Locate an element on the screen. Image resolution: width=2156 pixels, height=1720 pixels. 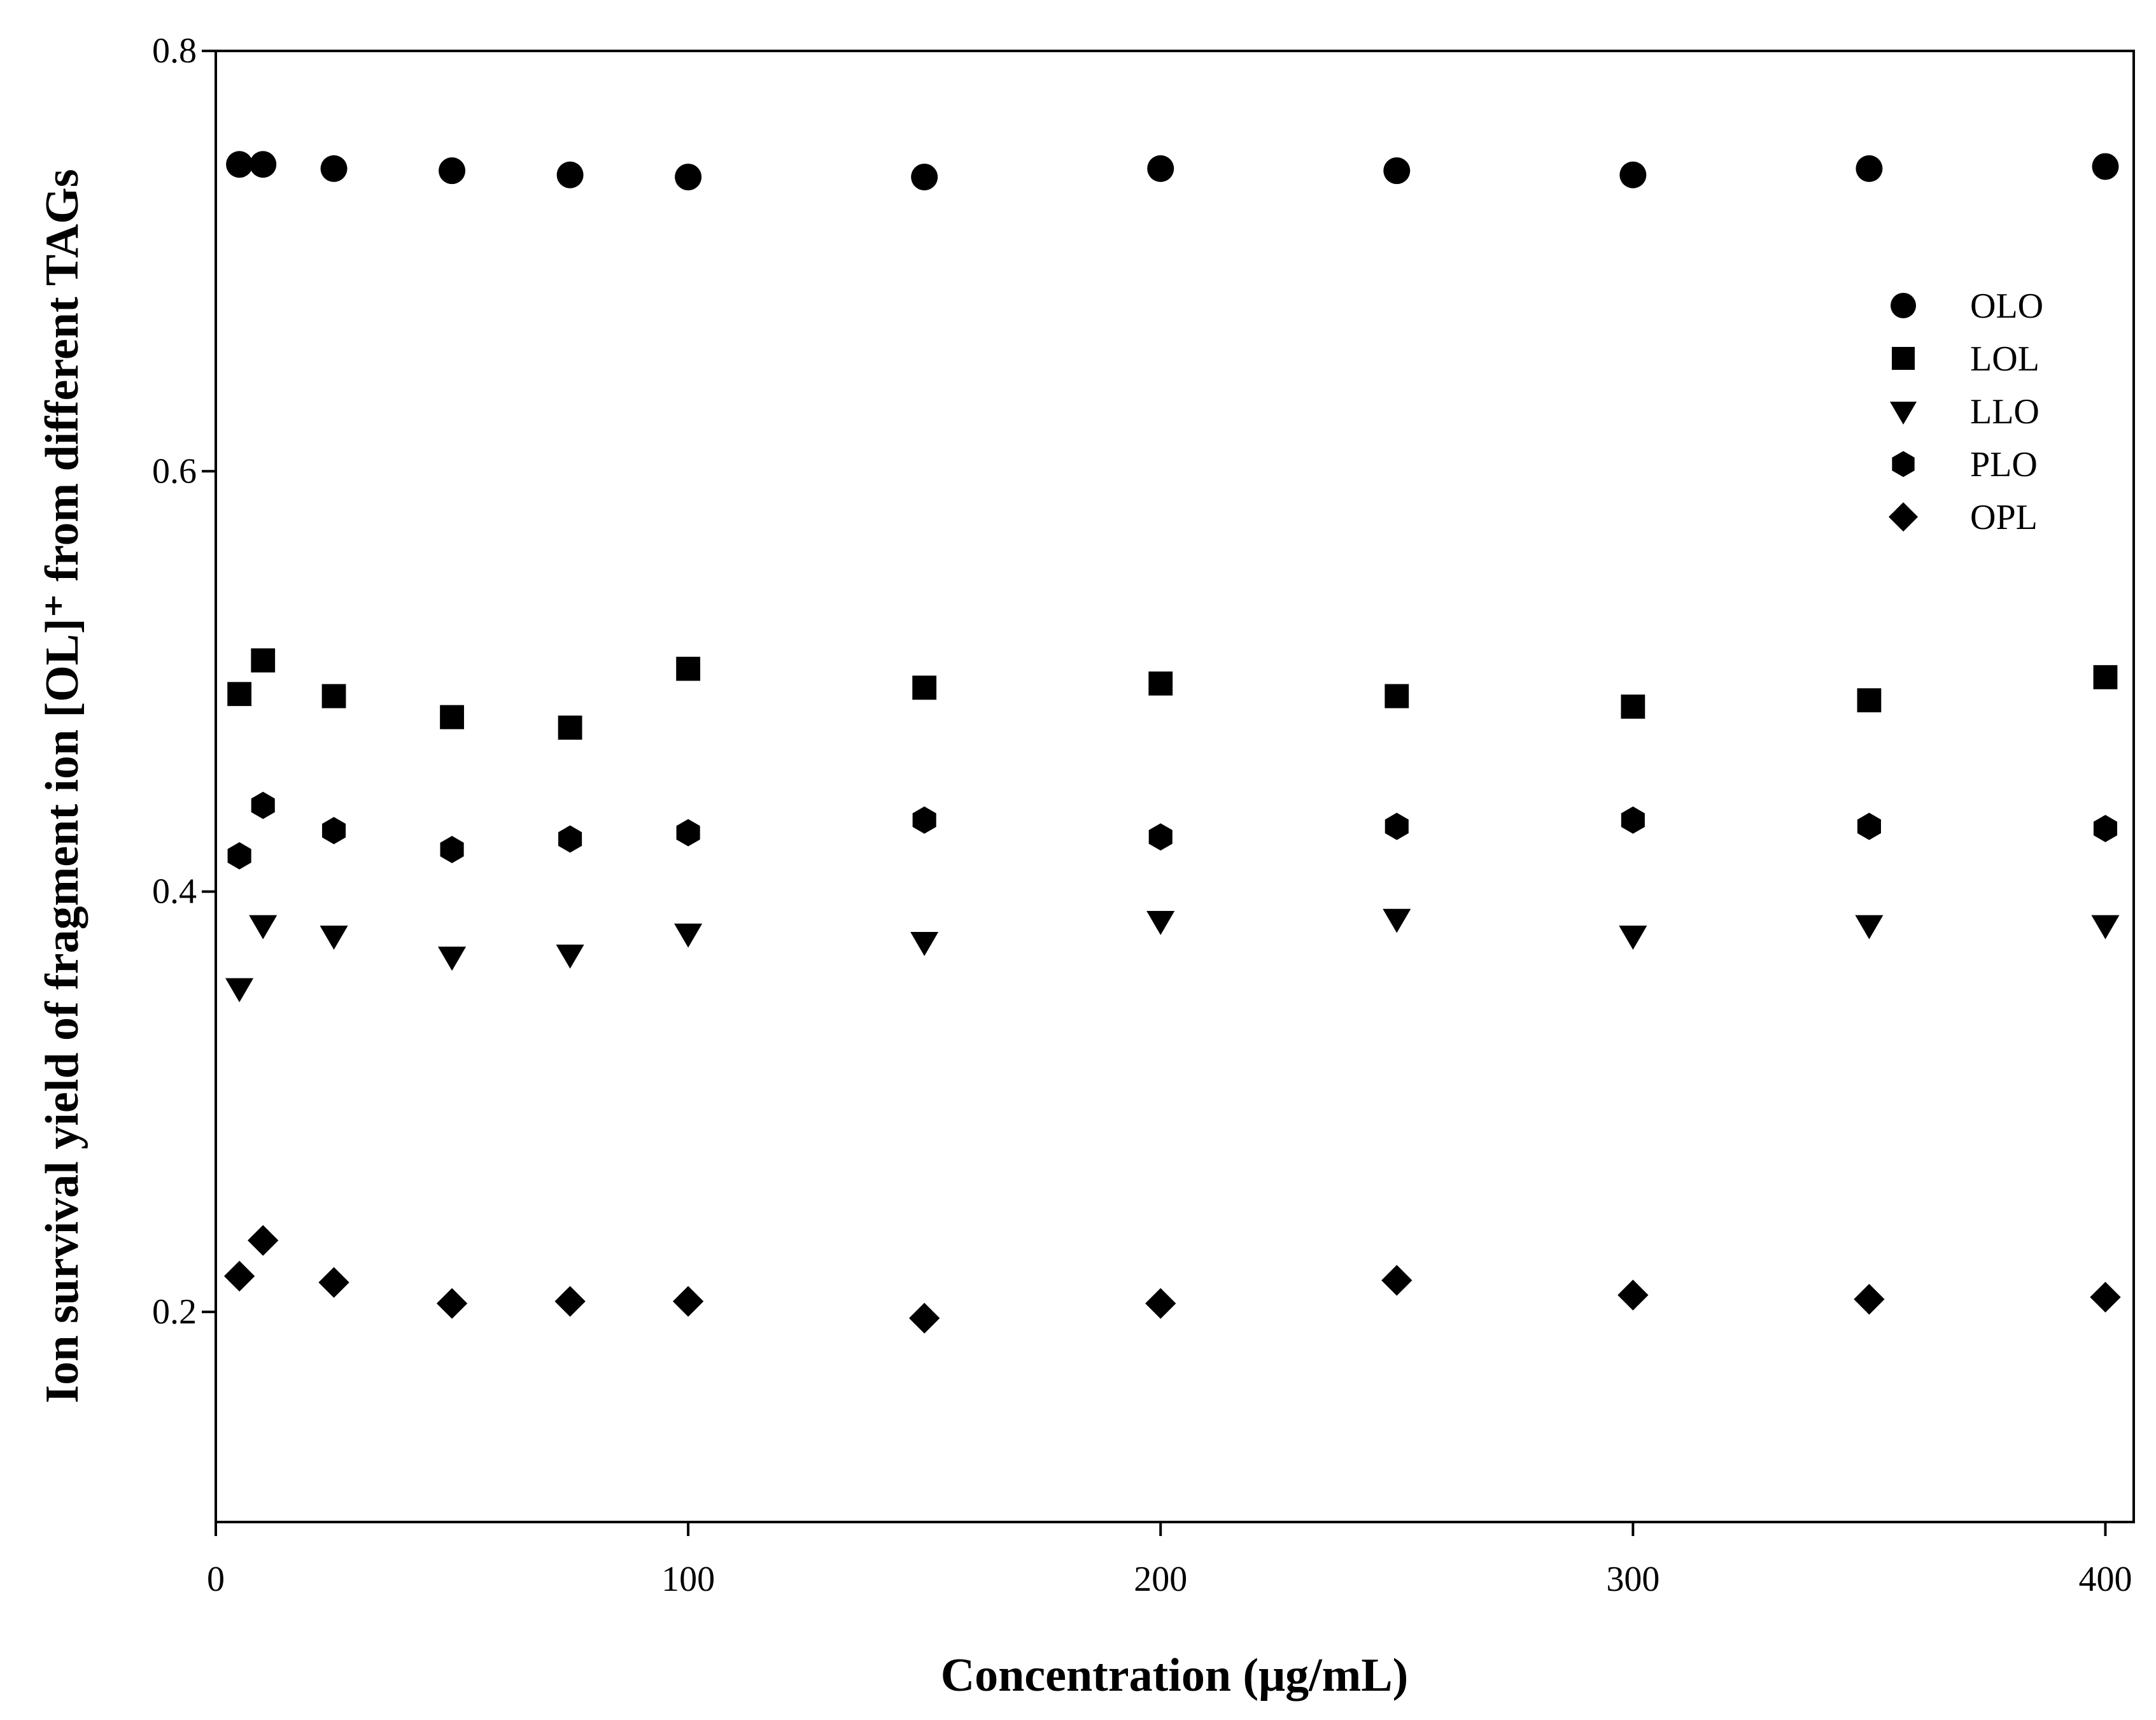
x-tick-label: 400 is located at coordinates (2105, 1579).